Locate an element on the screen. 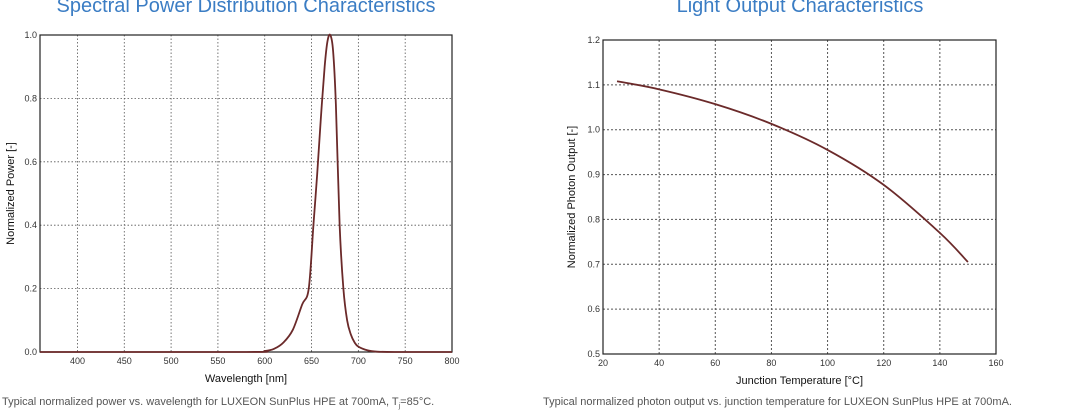 This screenshot has width=1080, height=412. y-tick-label: 0.9 is located at coordinates (593, 175).